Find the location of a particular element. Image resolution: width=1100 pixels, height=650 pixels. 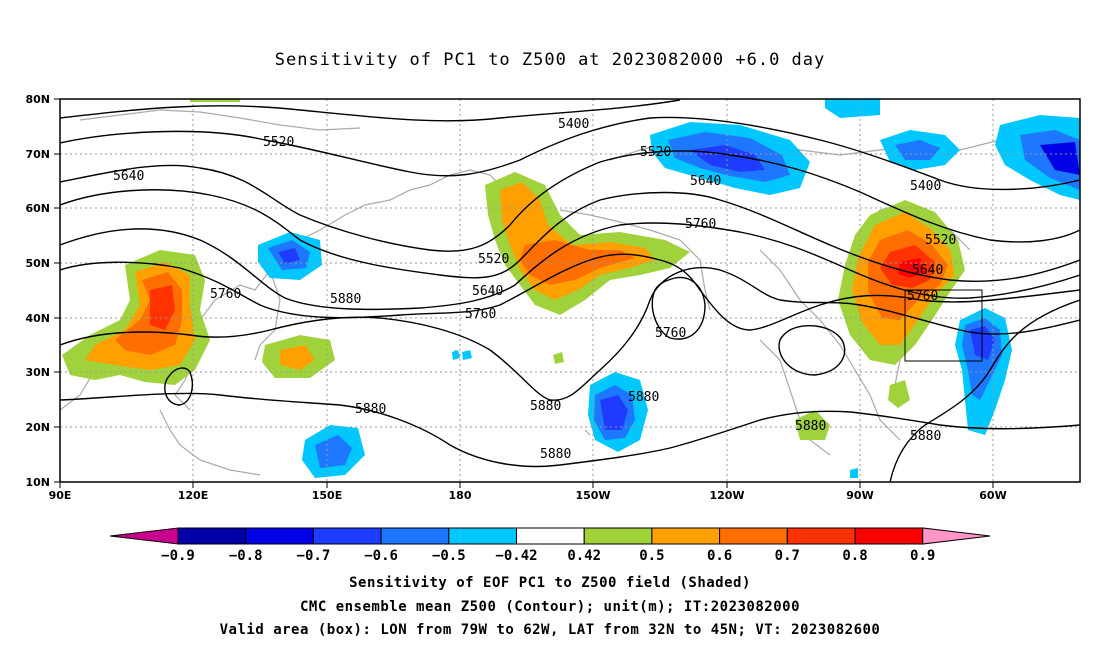

lon-label: 60W is located at coordinates (992, 495).